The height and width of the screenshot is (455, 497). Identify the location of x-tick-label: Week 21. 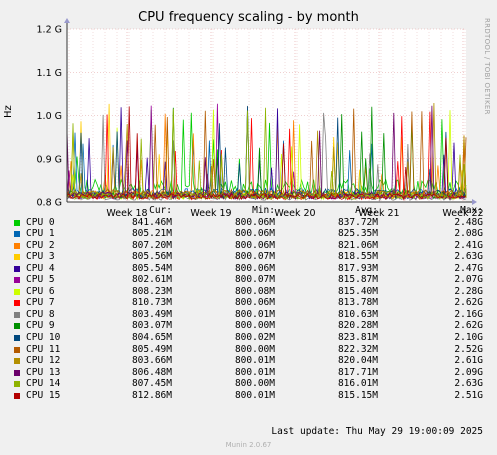
(378, 213).